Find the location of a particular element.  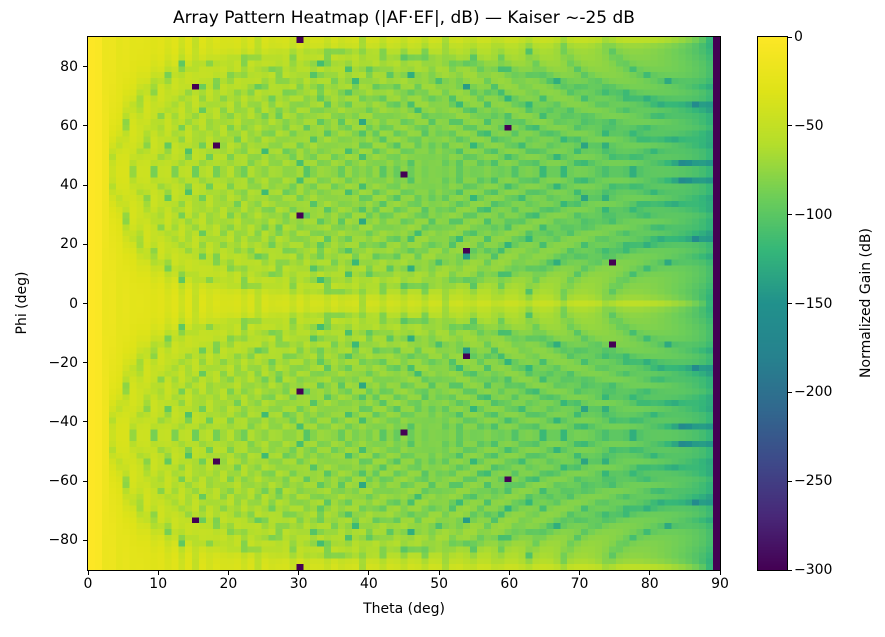

y-tick-label: 20 is located at coordinates (69, 244).